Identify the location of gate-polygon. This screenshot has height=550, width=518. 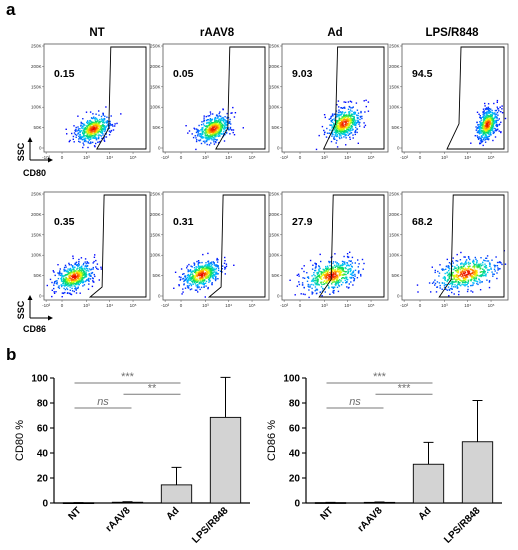
(353, 98).